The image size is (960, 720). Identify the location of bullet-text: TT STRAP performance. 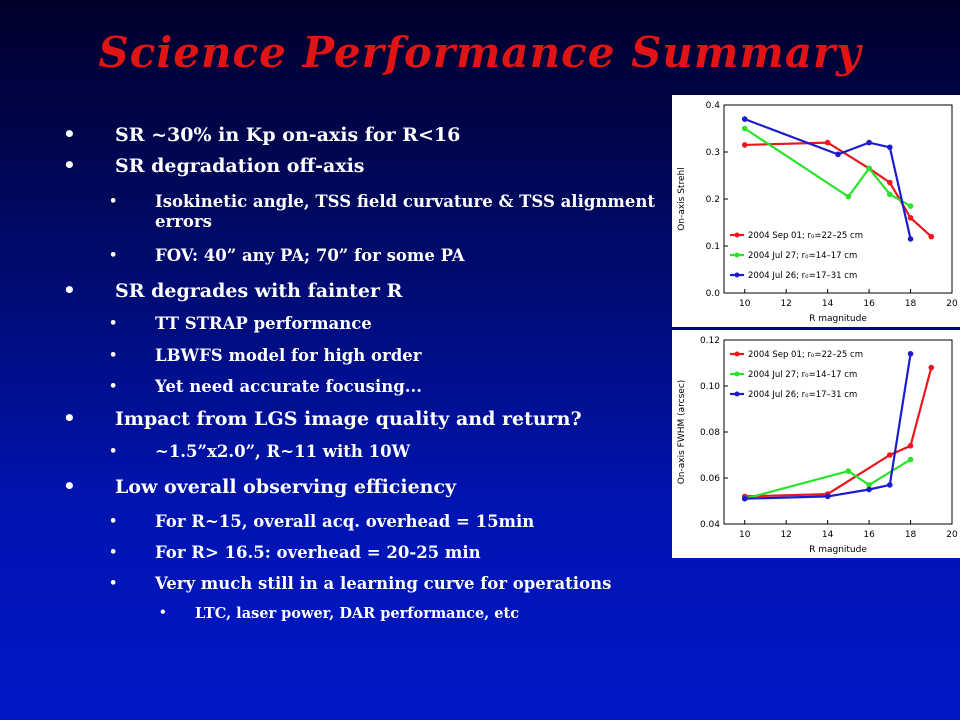
(263, 323).